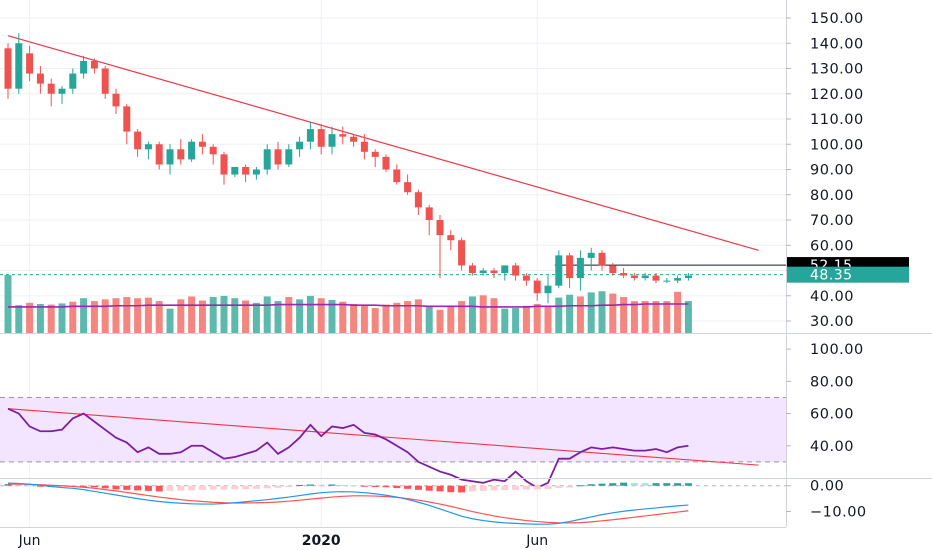 The width and height of the screenshot is (932, 550). I want to click on rsi-tick-label: 60.00, so click(832, 415).